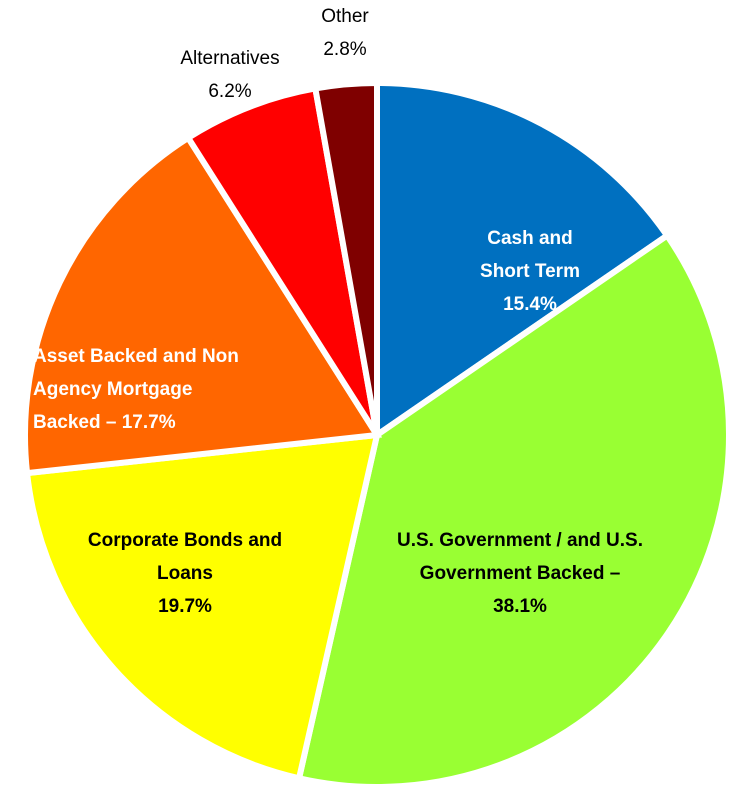 The width and height of the screenshot is (735, 789). What do you see at coordinates (140, 422) in the screenshot?
I see `value-label: – 17.7%` at bounding box center [140, 422].